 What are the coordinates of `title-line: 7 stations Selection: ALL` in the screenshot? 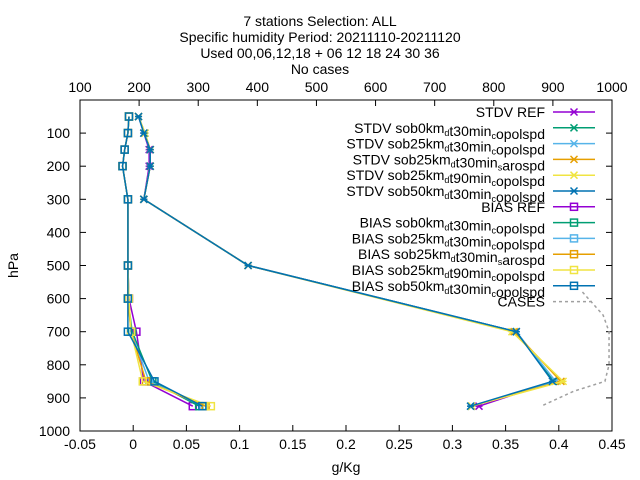 It's located at (320, 21).